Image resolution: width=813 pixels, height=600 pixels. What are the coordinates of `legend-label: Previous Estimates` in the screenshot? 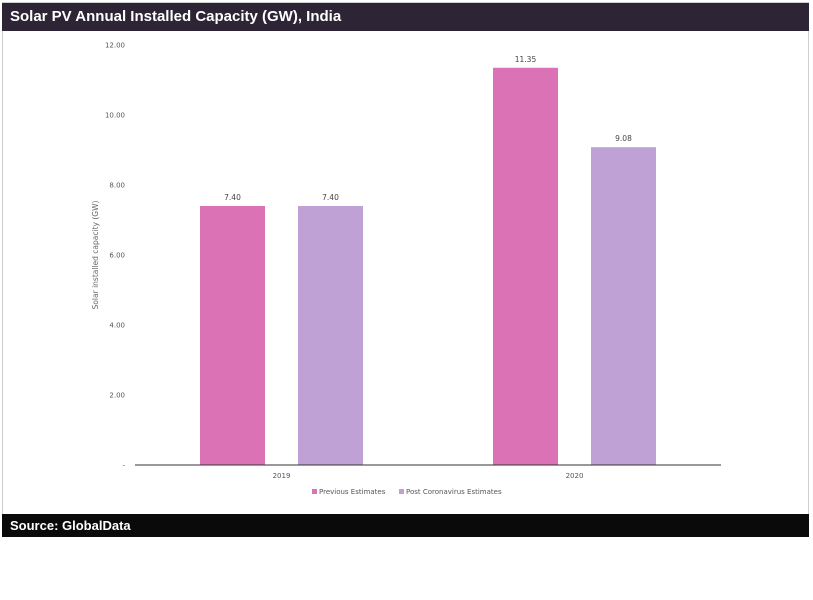 It's located at (352, 492).